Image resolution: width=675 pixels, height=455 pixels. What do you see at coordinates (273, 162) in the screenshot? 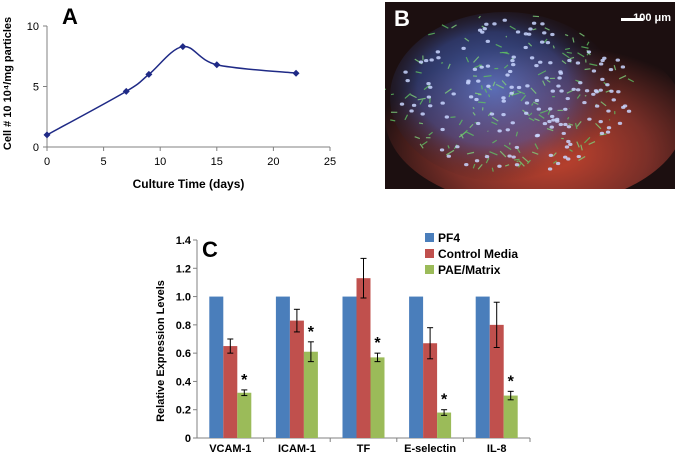
I see `x-tick-label: 20` at bounding box center [273, 162].